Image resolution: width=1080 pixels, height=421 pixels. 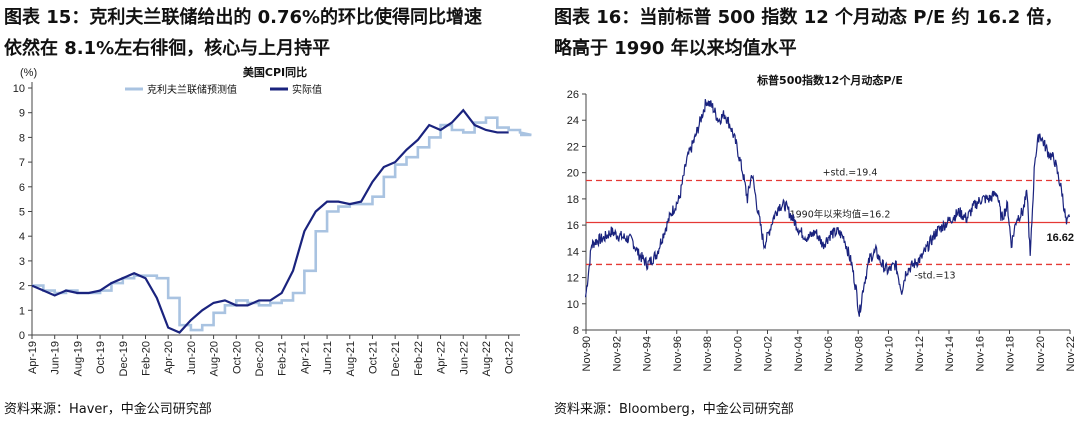 What do you see at coordinates (617, 353) in the screenshot?
I see `pe-x-tick-label: Nov-92` at bounding box center [617, 353].